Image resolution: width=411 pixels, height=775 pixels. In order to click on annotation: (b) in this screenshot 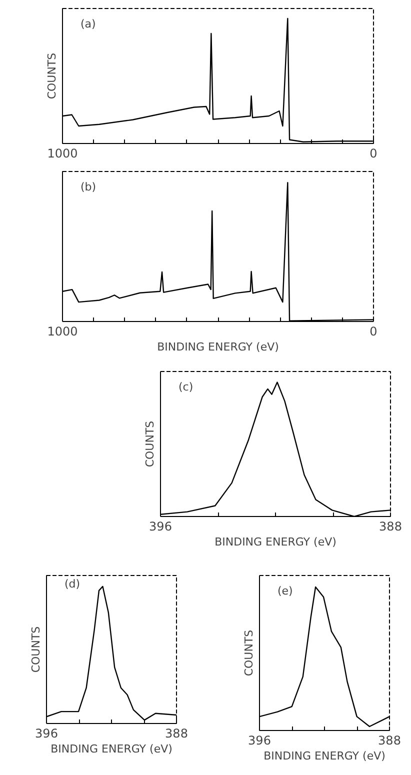, I will do `click(88, 187)`.